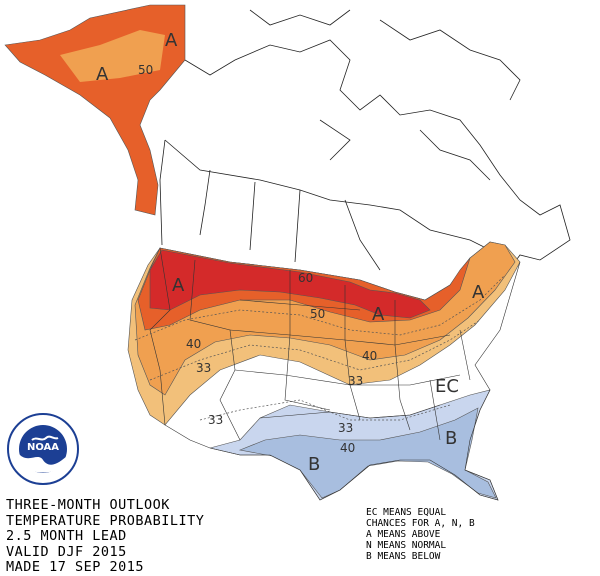  I want to click on caption-line-2: TEMPERATURE PROBABILITY, so click(105, 520).